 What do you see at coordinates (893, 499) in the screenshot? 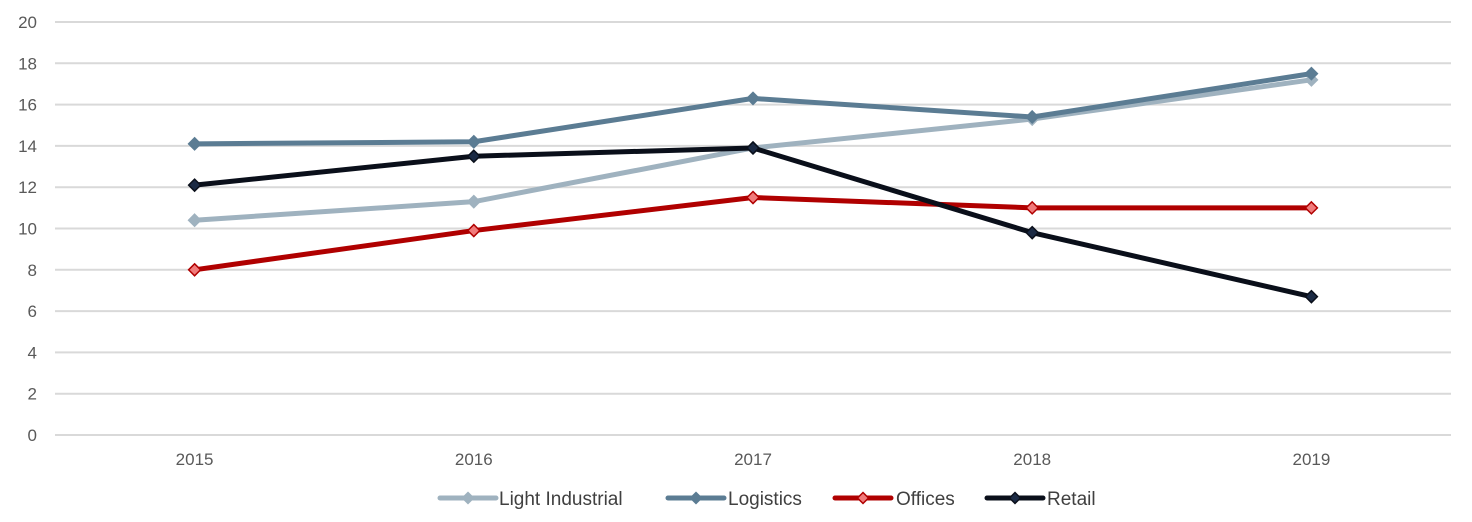
I see `legend-item: Offices` at bounding box center [893, 499].